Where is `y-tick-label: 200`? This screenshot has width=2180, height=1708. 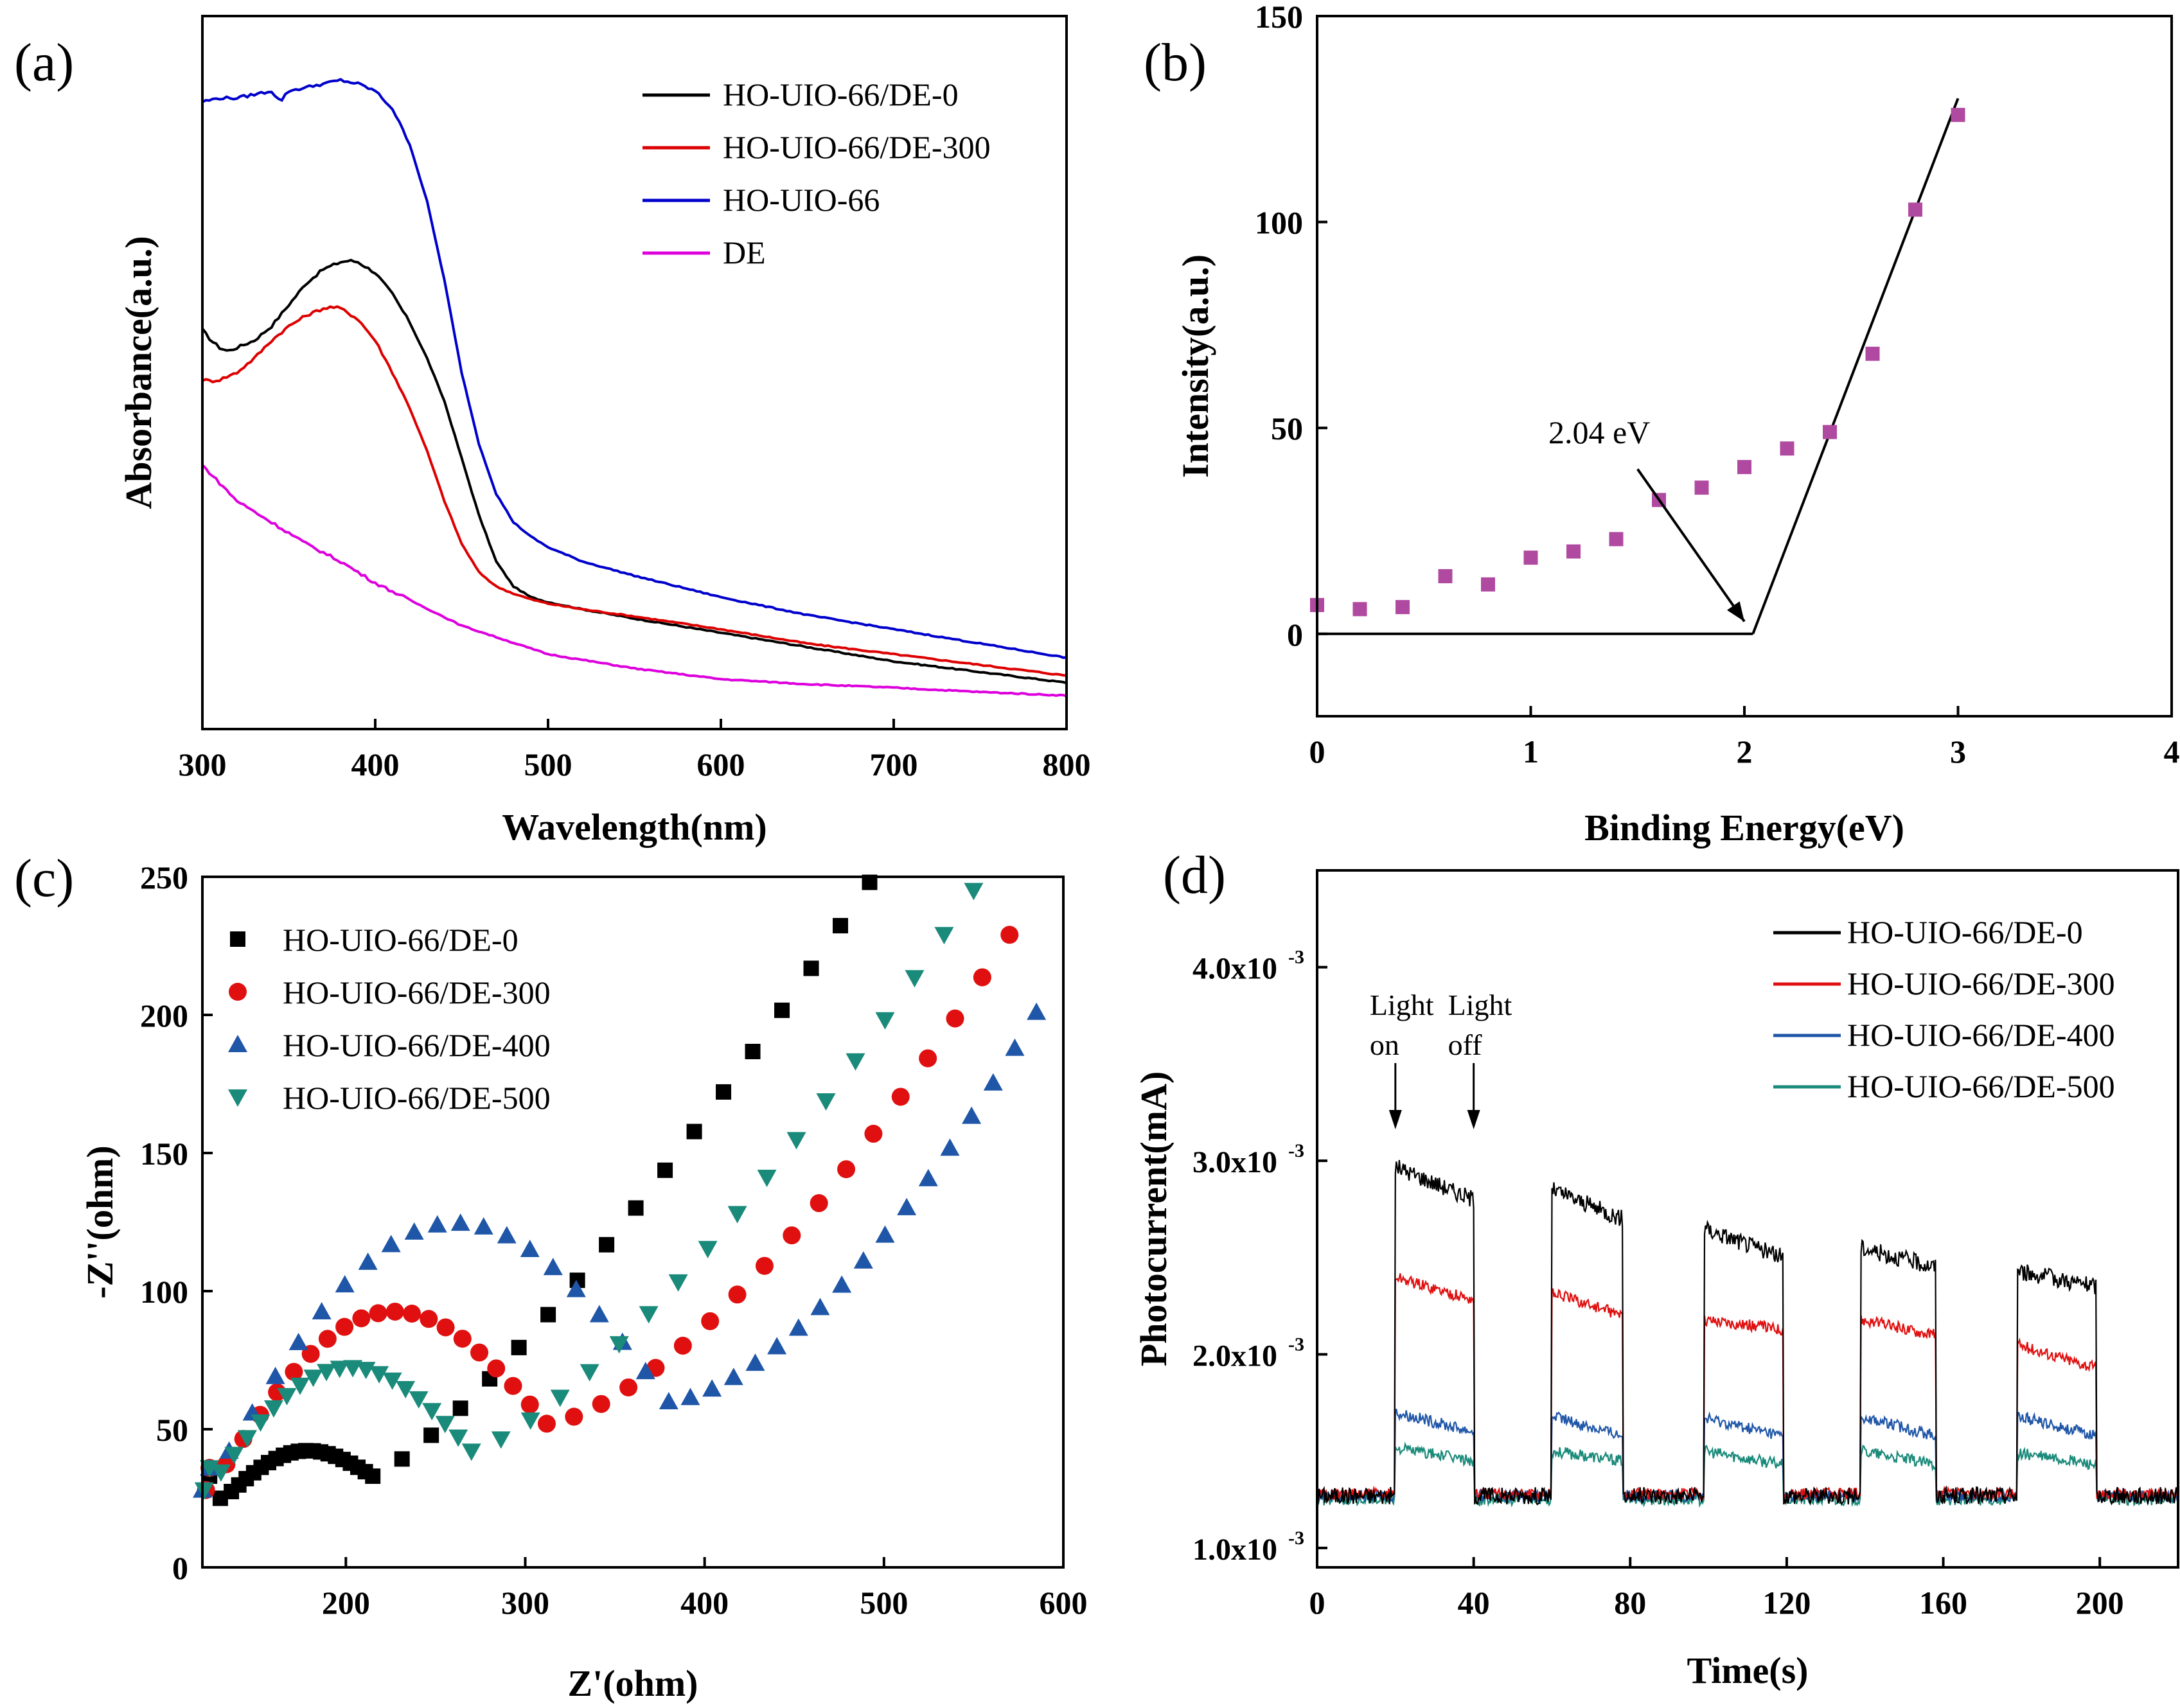 y-tick-label: 200 is located at coordinates (164, 1016).